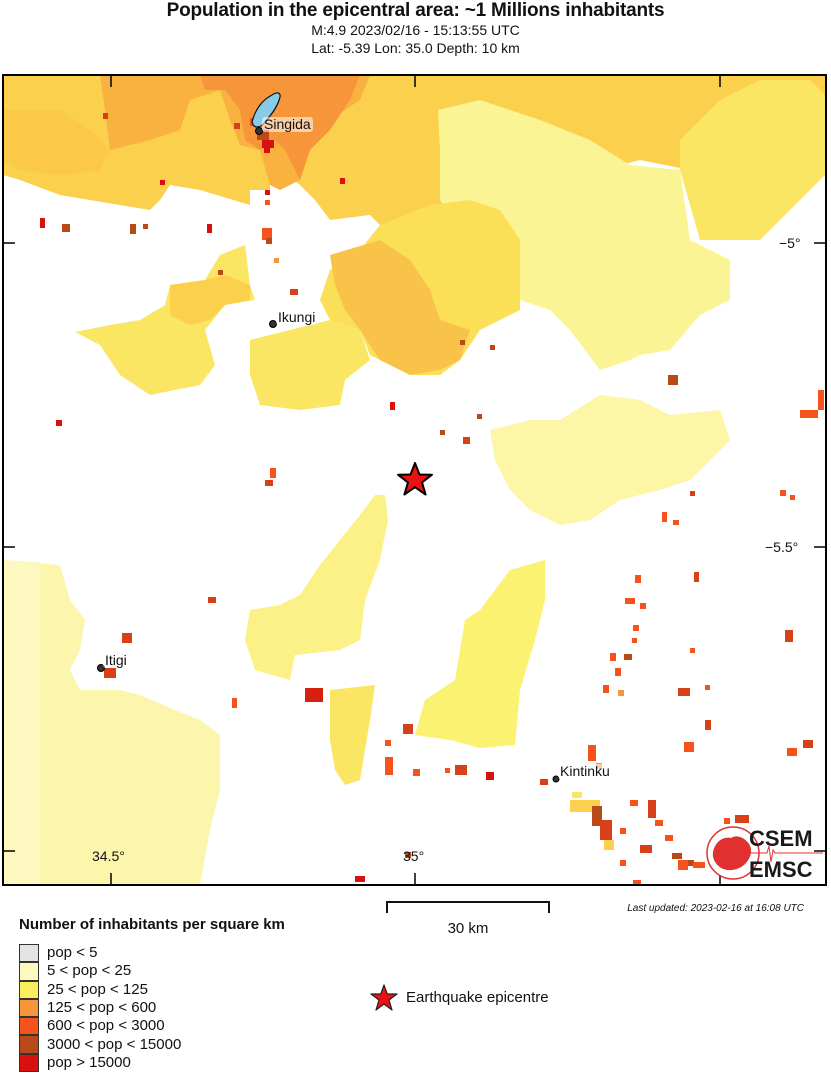 The width and height of the screenshot is (831, 1078). Describe the element at coordinates (72, 953) in the screenshot. I see `legend-label: pop < 5` at that location.